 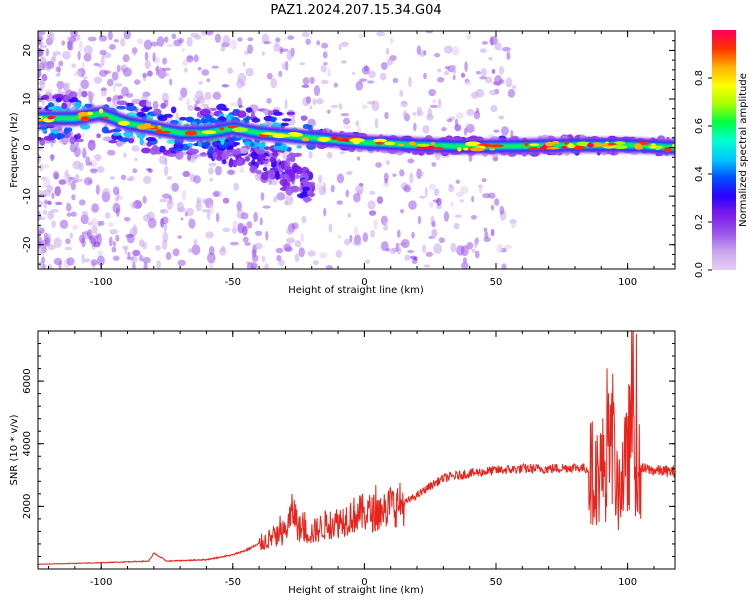 What do you see at coordinates (699, 78) in the screenshot?
I see `colorbar-tick-label: 0.8` at bounding box center [699, 78].